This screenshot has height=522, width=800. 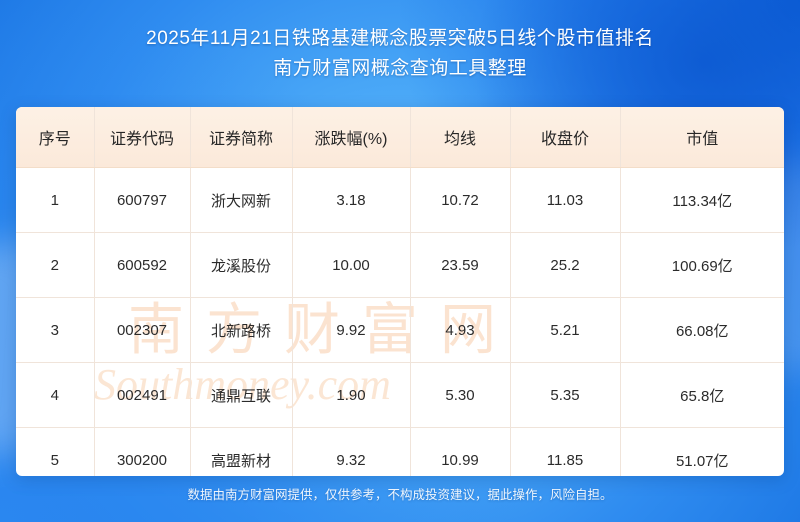 I want to click on table-header-row: 序号 证券代码 证券简称 涨跌幅(%) 均线 收盘价 市值, so click(x=400, y=137).